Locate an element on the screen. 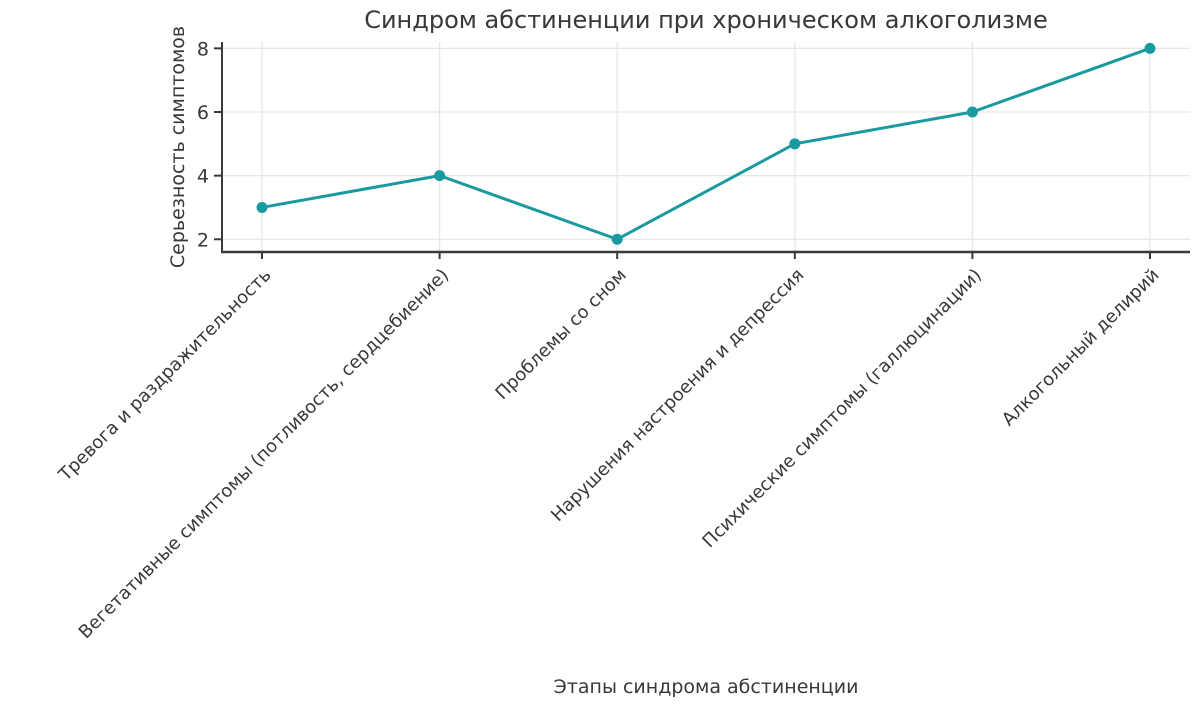  y-tick-label: 6 is located at coordinates (203, 113).